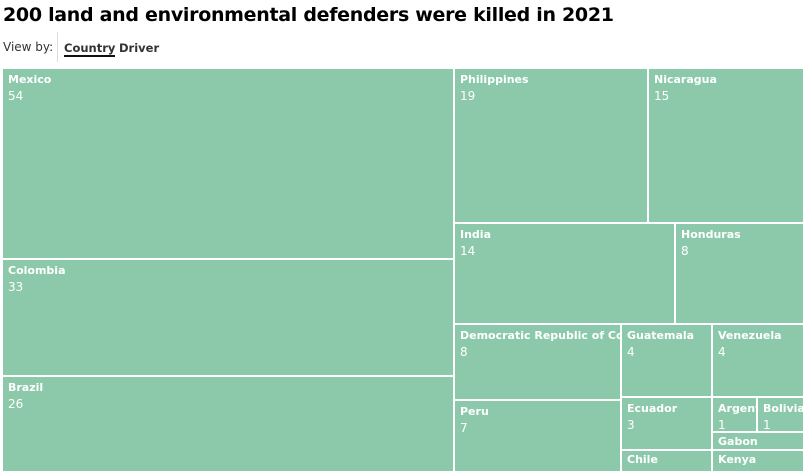 This screenshot has height=471, width=803. What do you see at coordinates (26, 387) in the screenshot?
I see `tile-label: Brazil` at bounding box center [26, 387].